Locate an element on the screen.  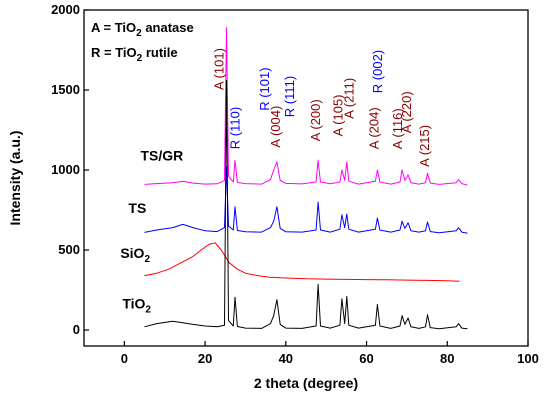
series-label-ts: TS is located at coordinates (137, 208).